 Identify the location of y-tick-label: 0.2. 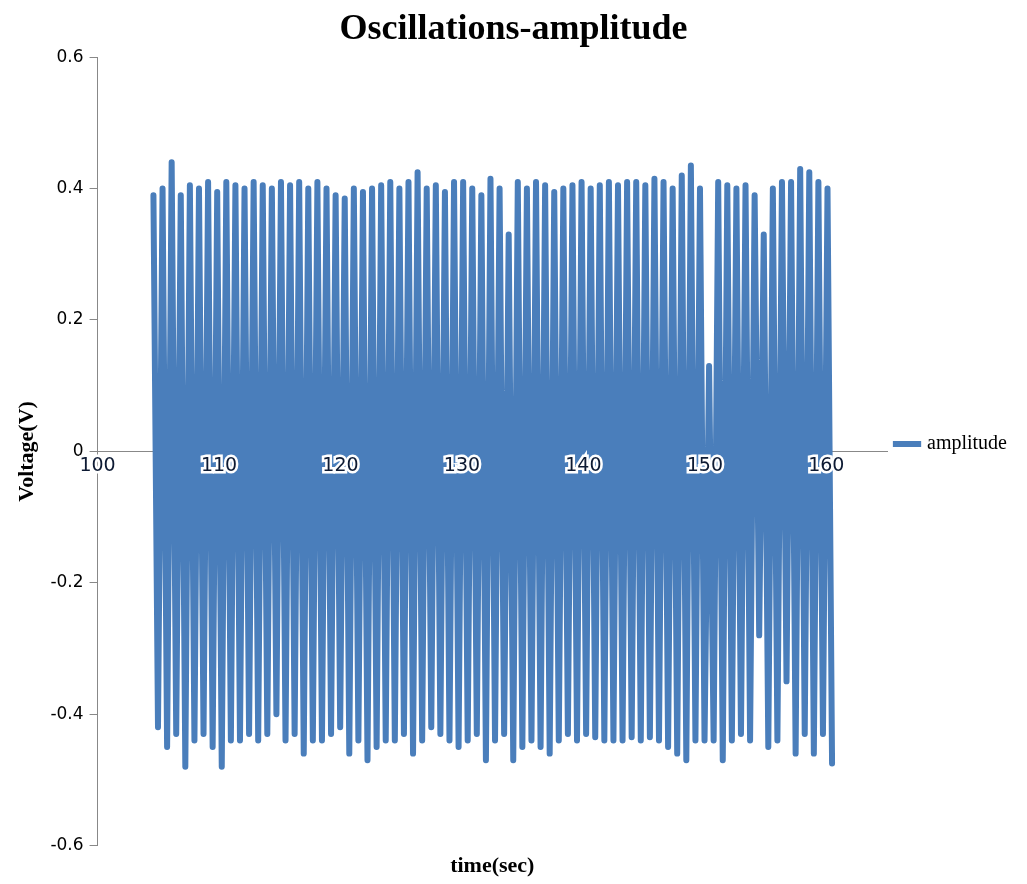
(70, 318).